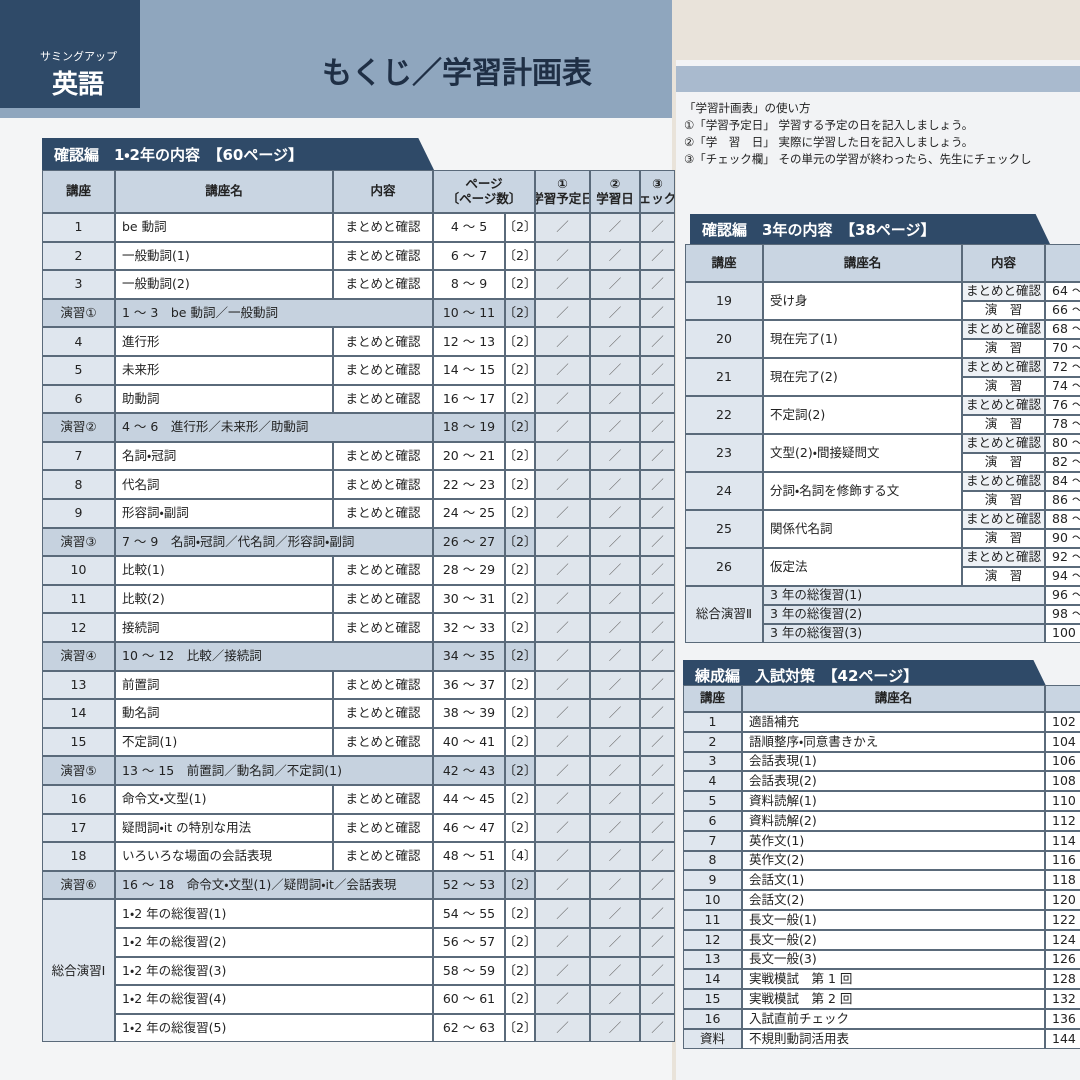 The width and height of the screenshot is (1080, 1080). I want to click on brand-box, so click(70, 54).